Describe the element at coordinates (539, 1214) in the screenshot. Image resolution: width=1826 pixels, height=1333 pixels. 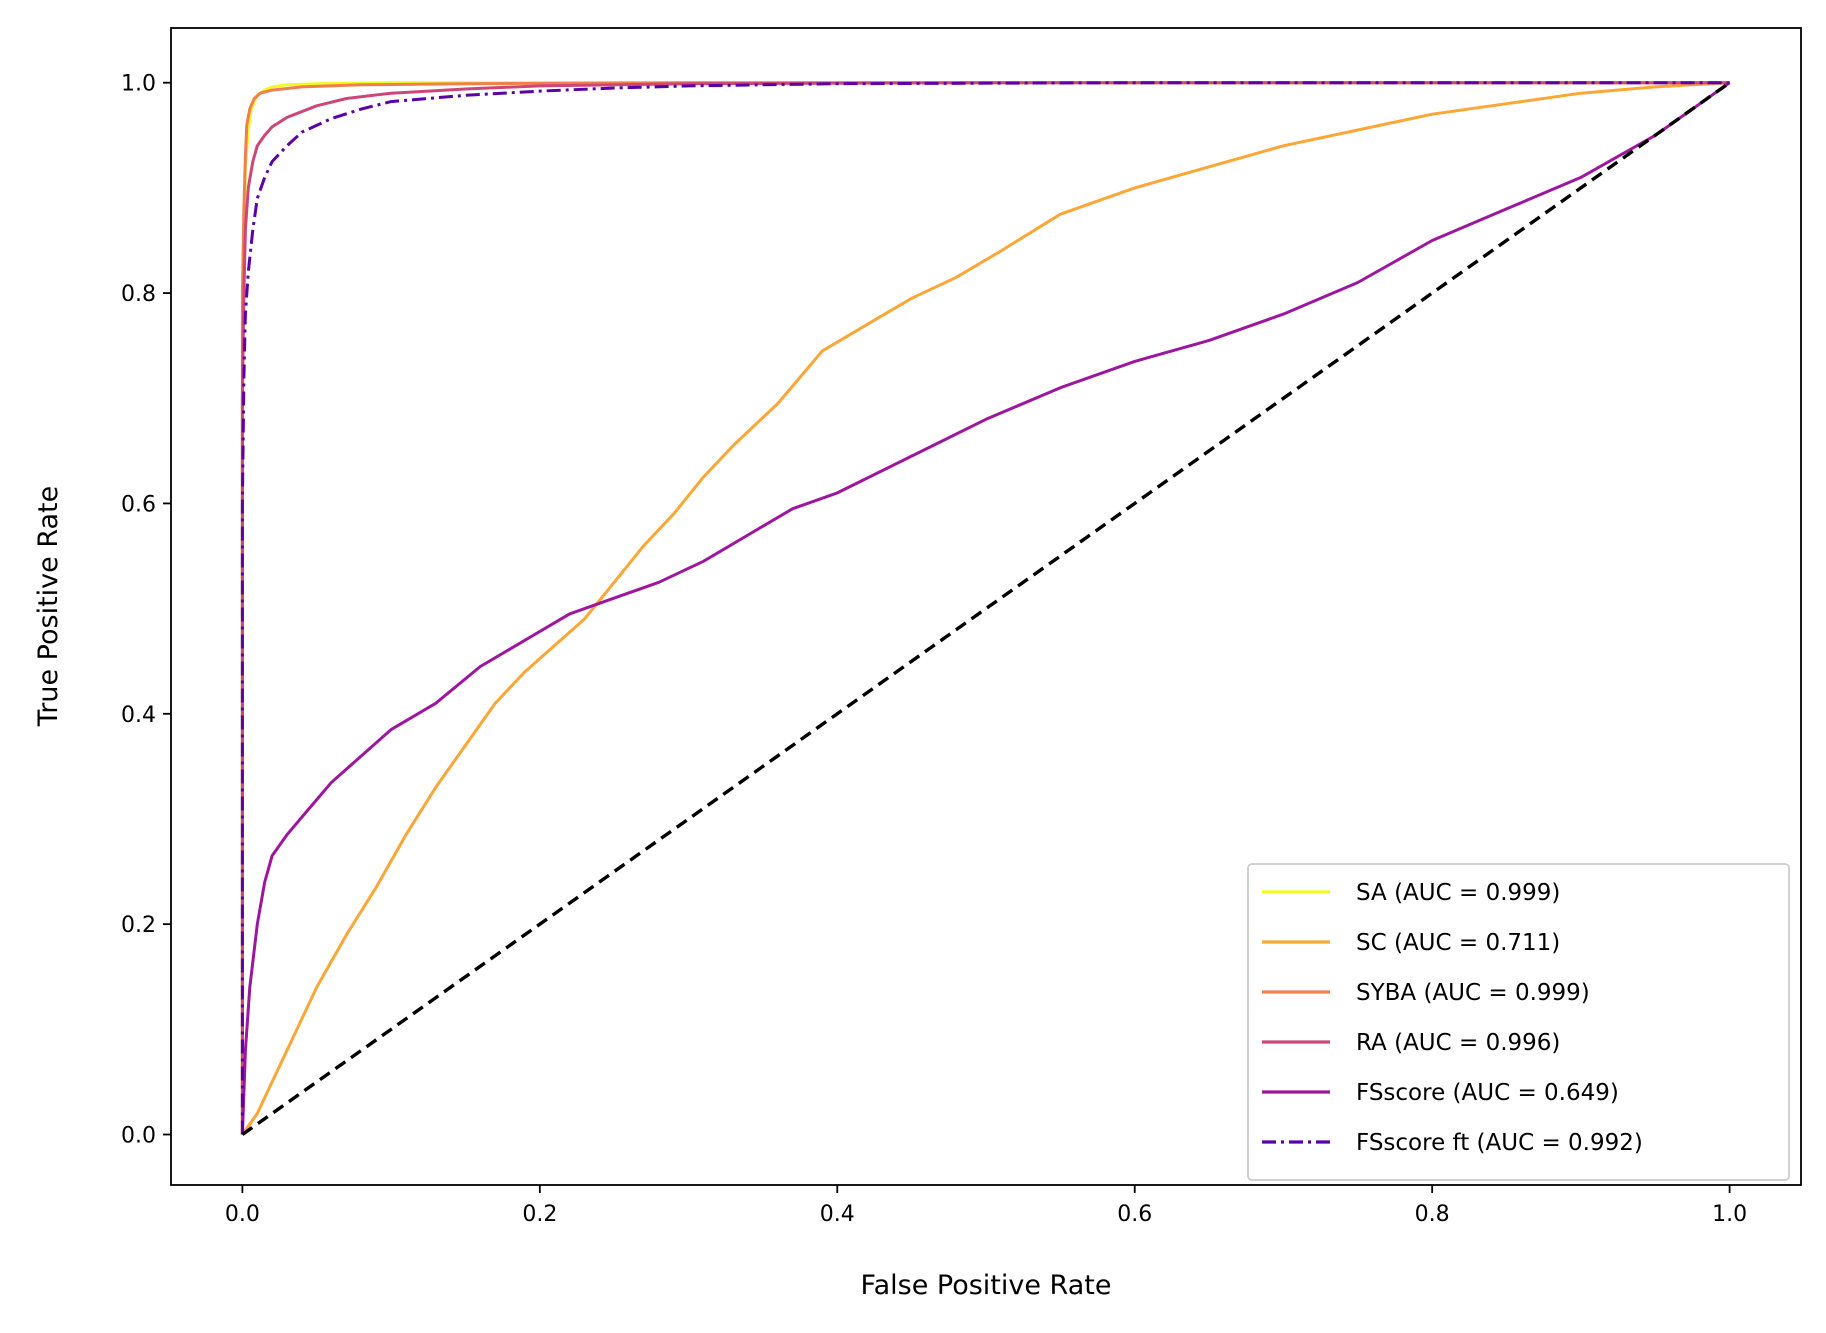
I see `x-tick-label: 0.2` at that location.